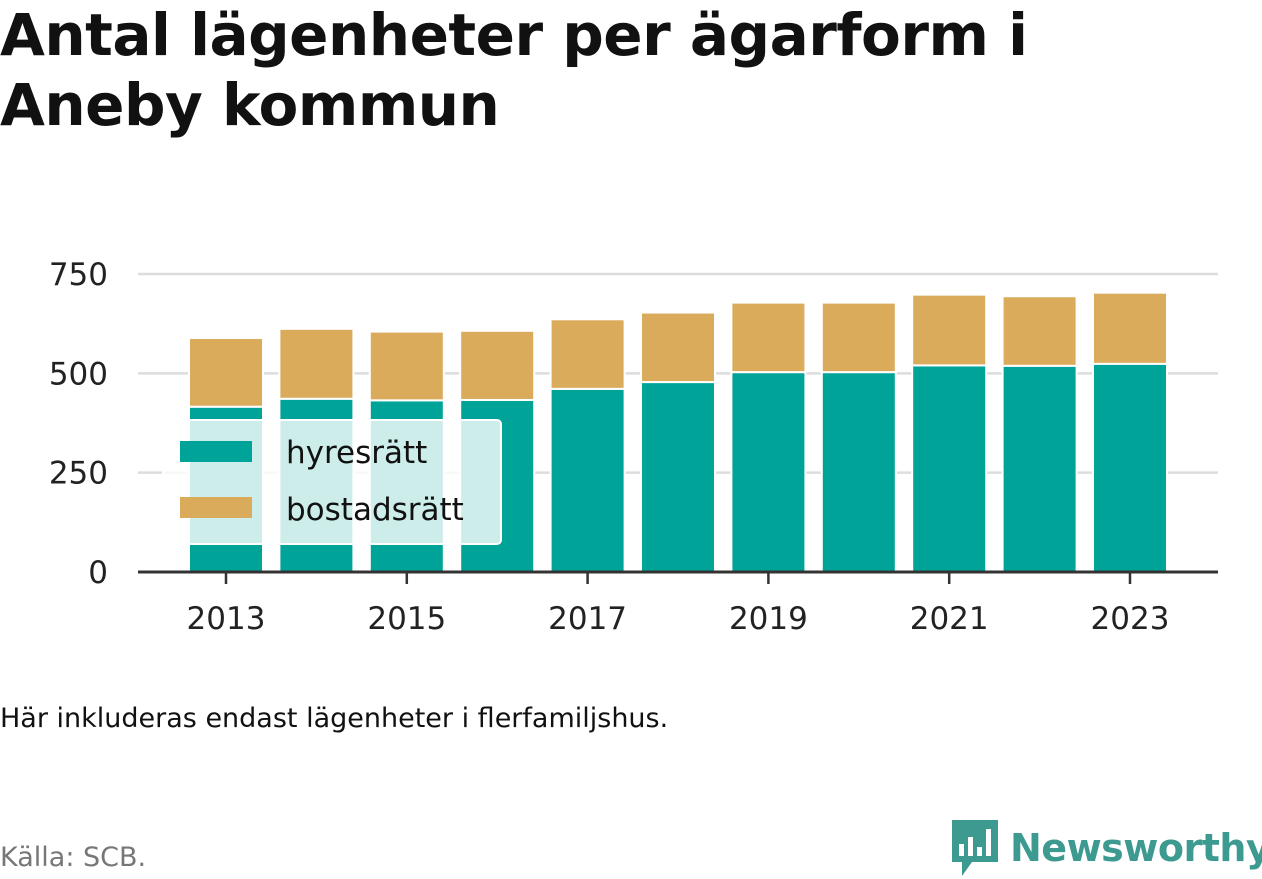 The width and height of the screenshot is (1262, 879). Describe the element at coordinates (768, 337) in the screenshot. I see `bar-bostadsratt-2019` at that location.